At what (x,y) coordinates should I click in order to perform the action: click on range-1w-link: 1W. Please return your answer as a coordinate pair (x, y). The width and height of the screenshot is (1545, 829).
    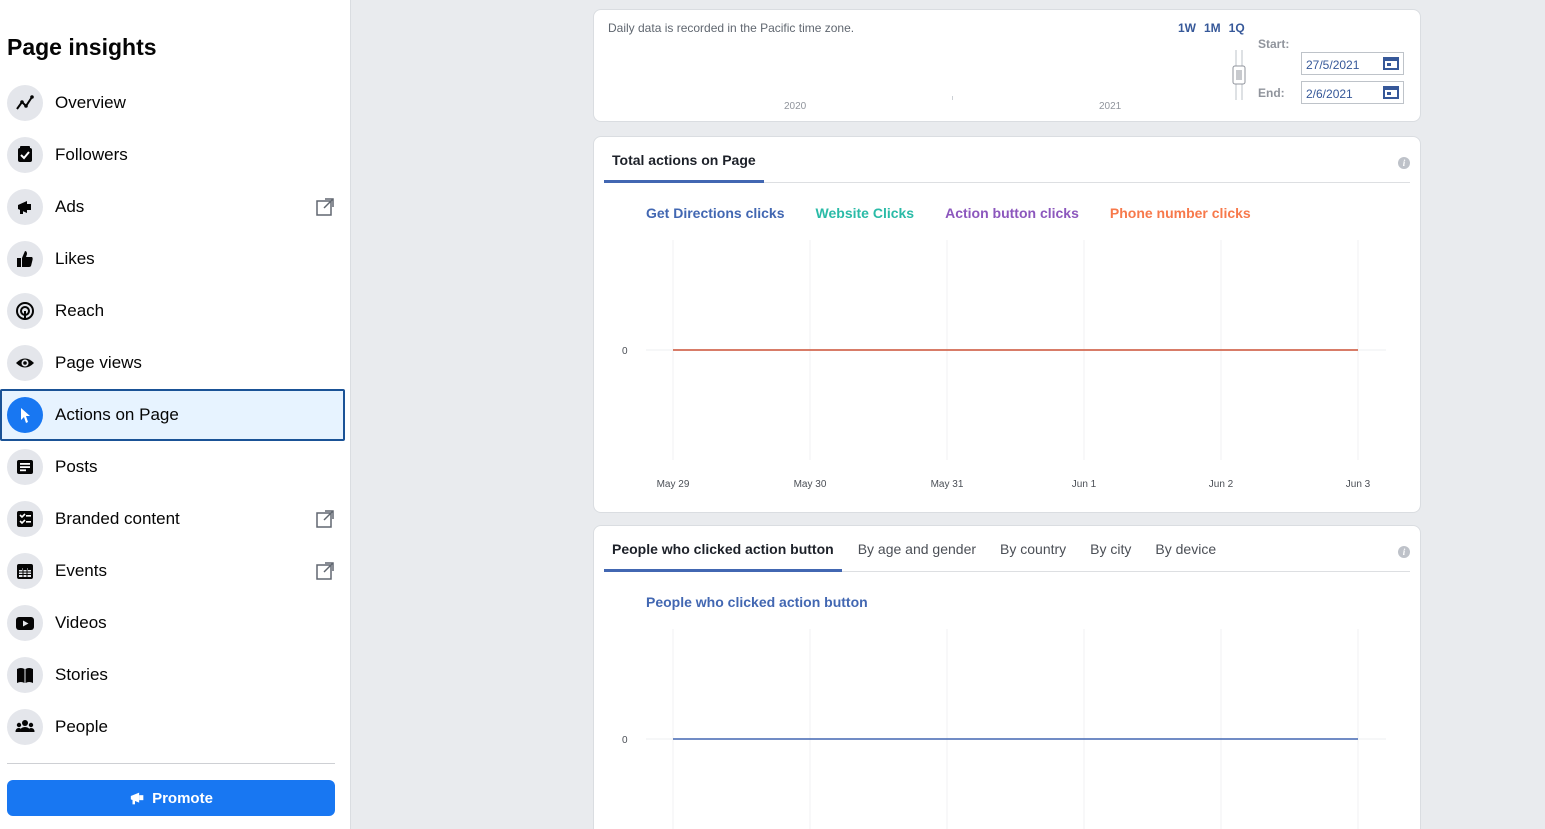
    Looking at the image, I should click on (1187, 28).